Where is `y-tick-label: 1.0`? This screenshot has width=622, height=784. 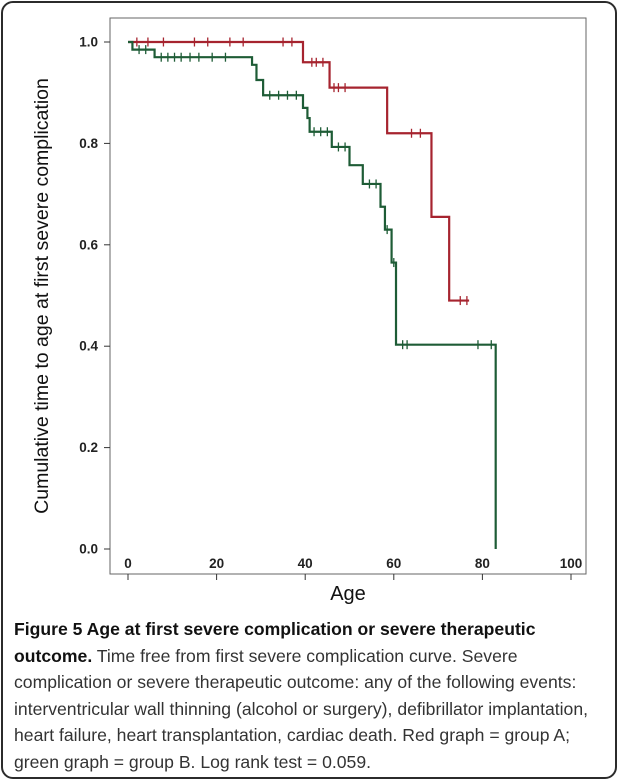
y-tick-label: 1.0 is located at coordinates (88, 42).